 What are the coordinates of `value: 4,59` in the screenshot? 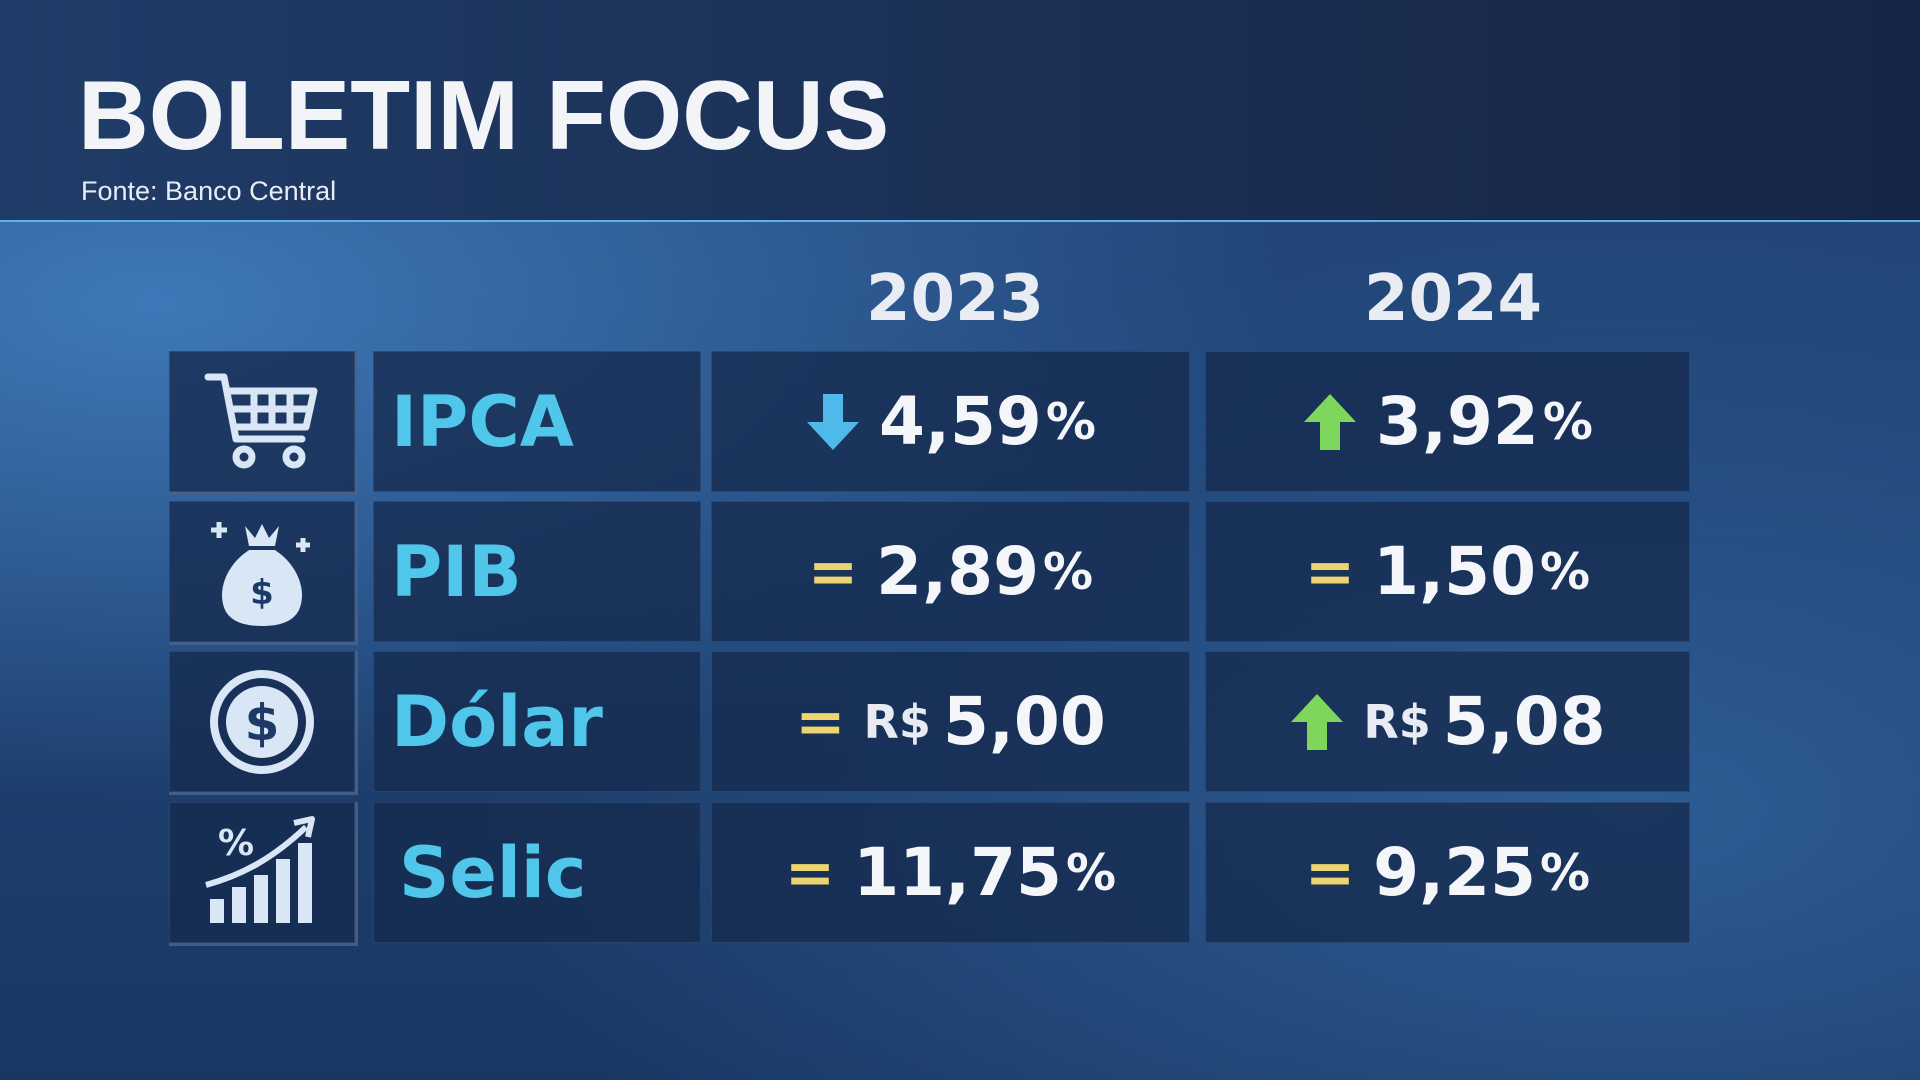 It's located at (960, 421).